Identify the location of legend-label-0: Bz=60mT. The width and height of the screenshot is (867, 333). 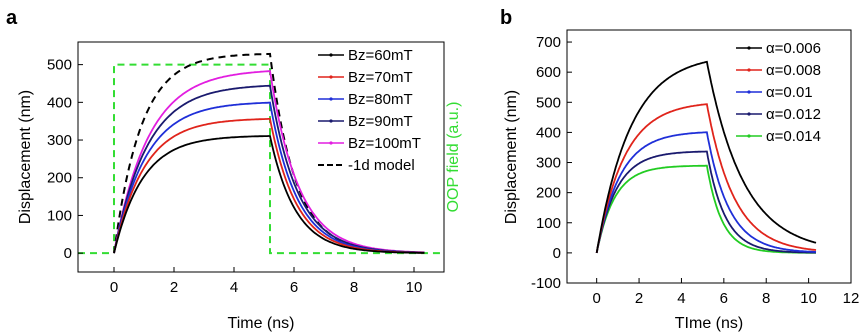
(380, 55).